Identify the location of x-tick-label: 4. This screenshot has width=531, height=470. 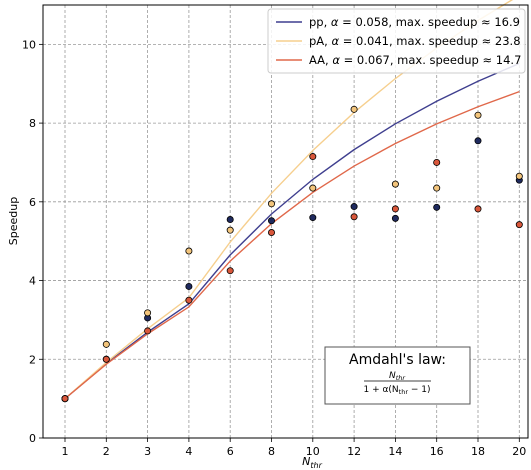
(188, 451).